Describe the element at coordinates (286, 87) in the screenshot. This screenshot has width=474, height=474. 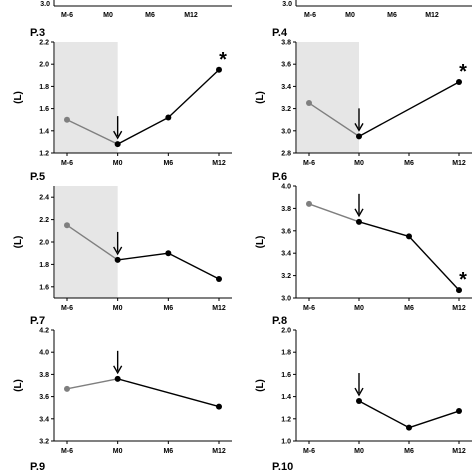
I see `ytick-label-p4-3: 3.4` at that location.